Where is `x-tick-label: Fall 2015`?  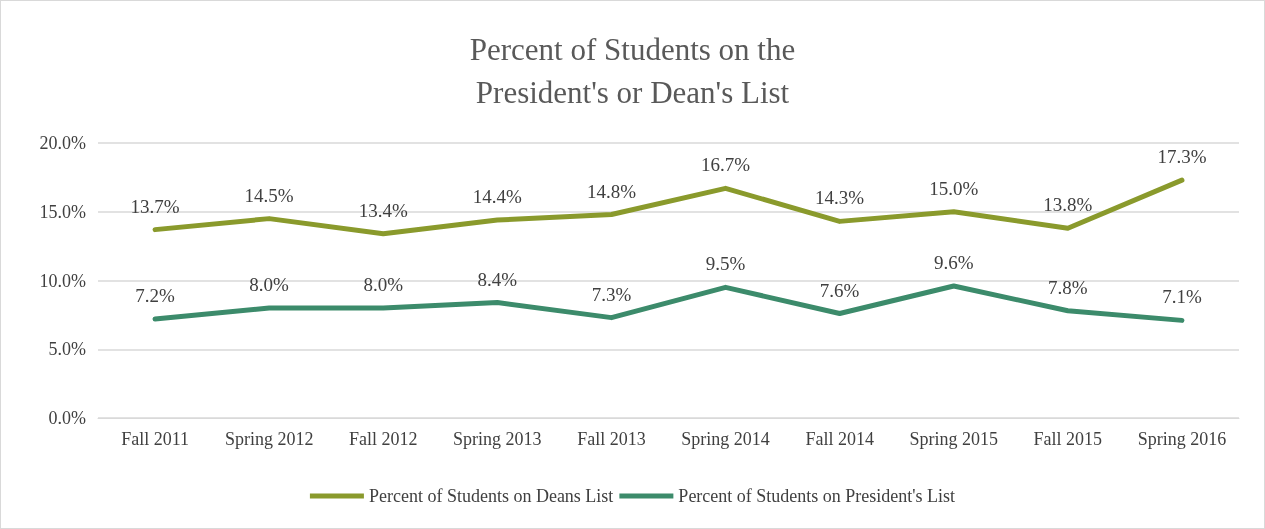 x-tick-label: Fall 2015 is located at coordinates (1068, 439).